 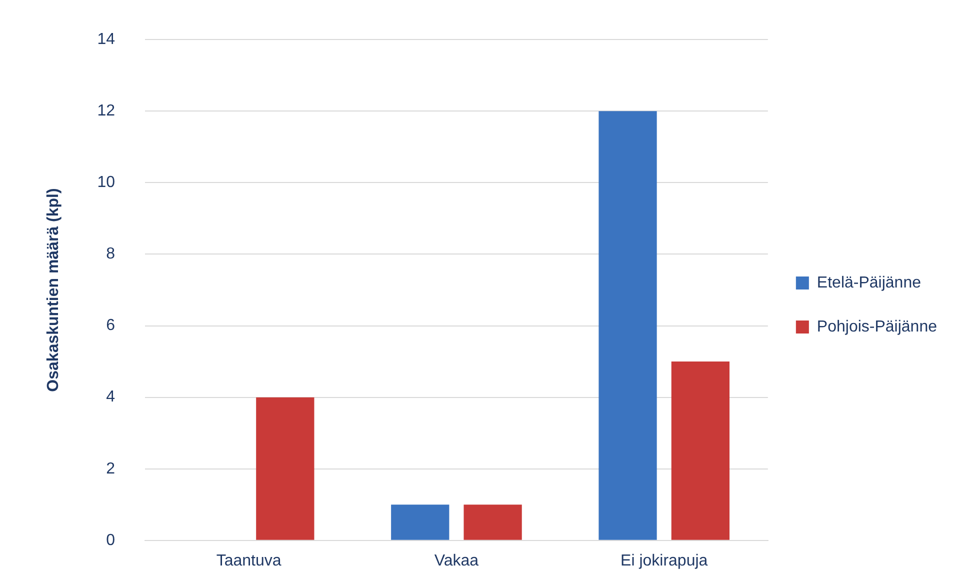 I want to click on x-tick-label: Vakaa, so click(x=456, y=561).